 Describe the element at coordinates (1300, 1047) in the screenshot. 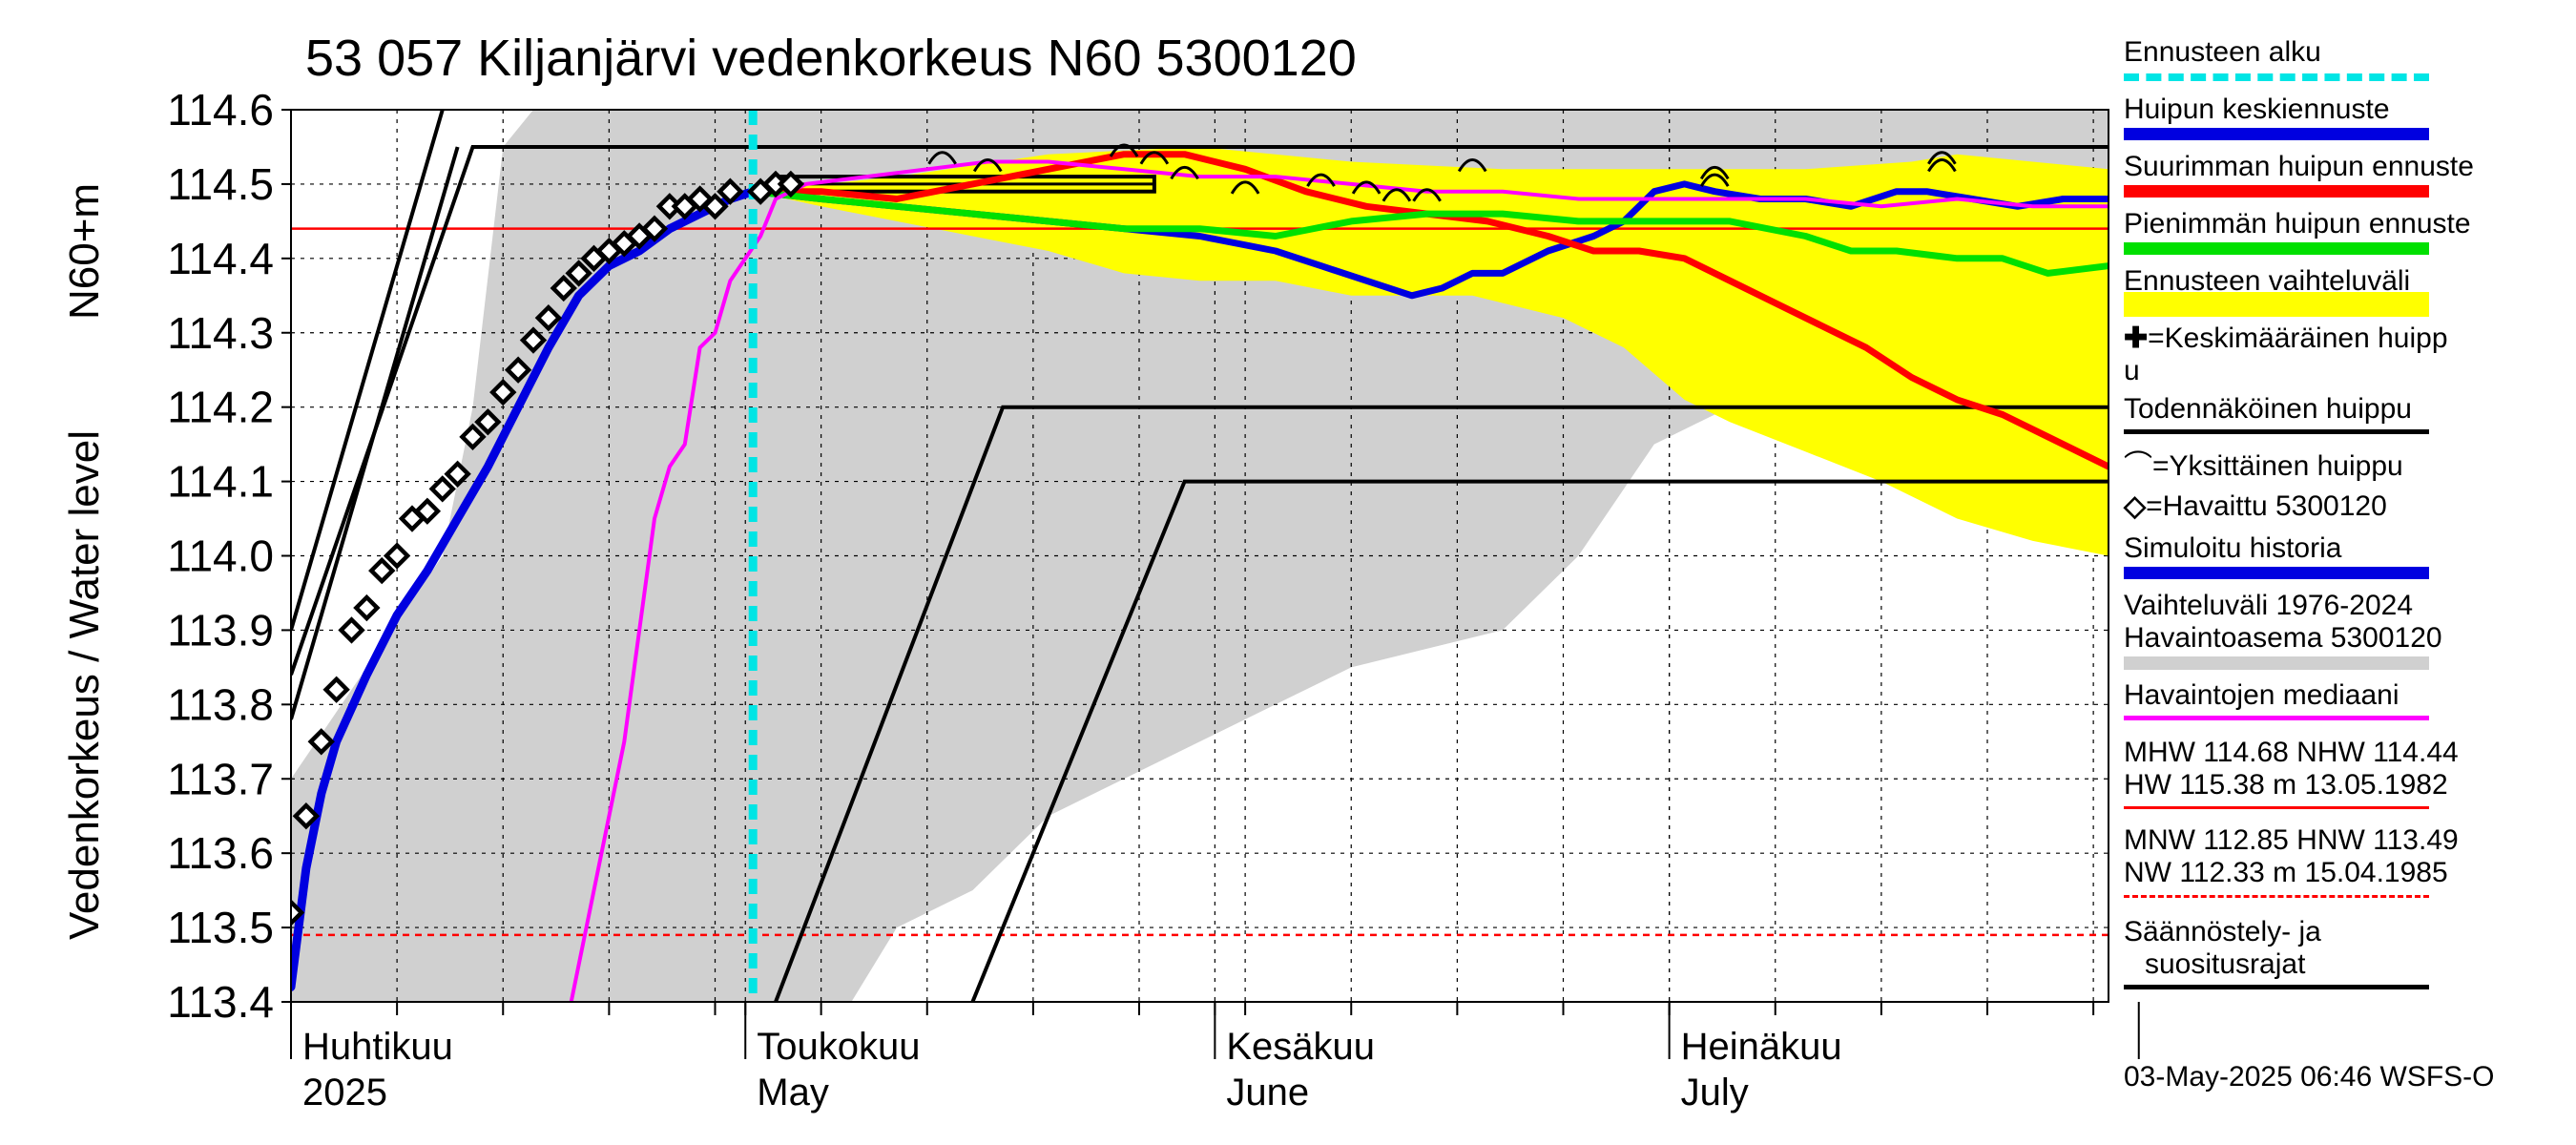

I see `x-month-label-fi-2: Kesäkuu` at that location.